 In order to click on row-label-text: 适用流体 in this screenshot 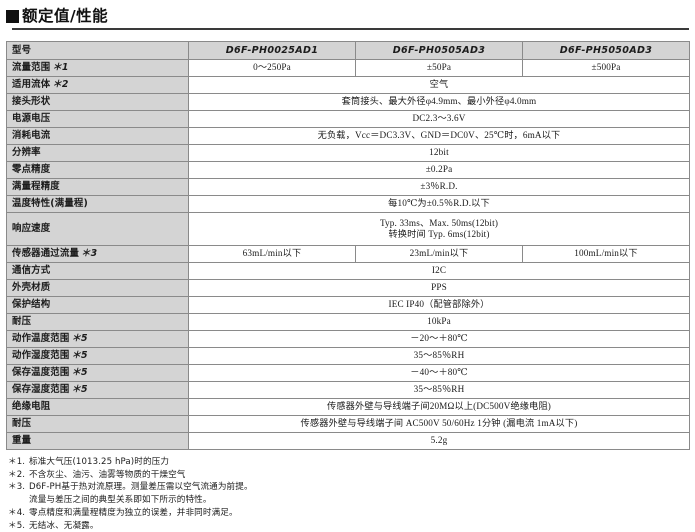, I will do `click(31, 85)`.